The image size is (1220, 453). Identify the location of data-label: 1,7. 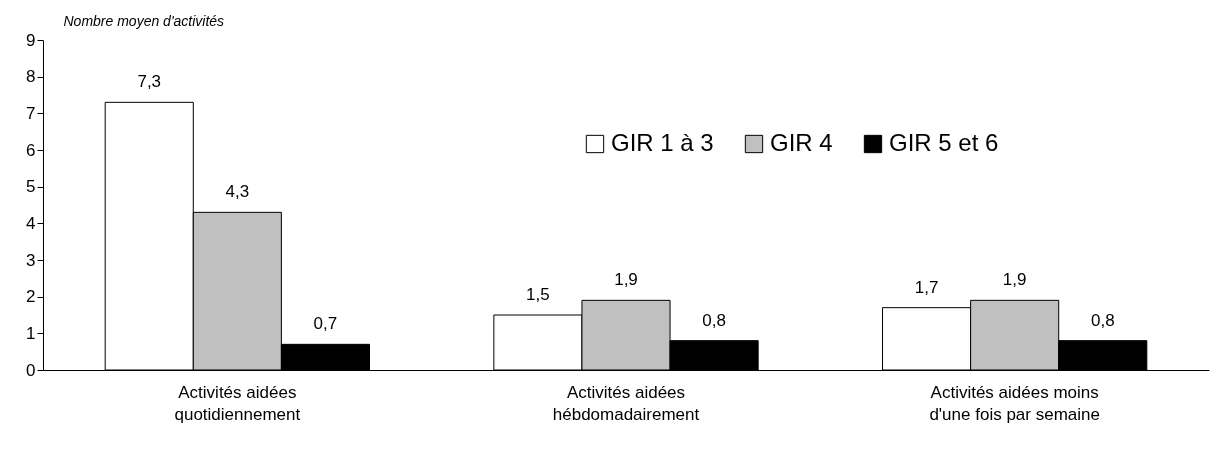
(926, 287).